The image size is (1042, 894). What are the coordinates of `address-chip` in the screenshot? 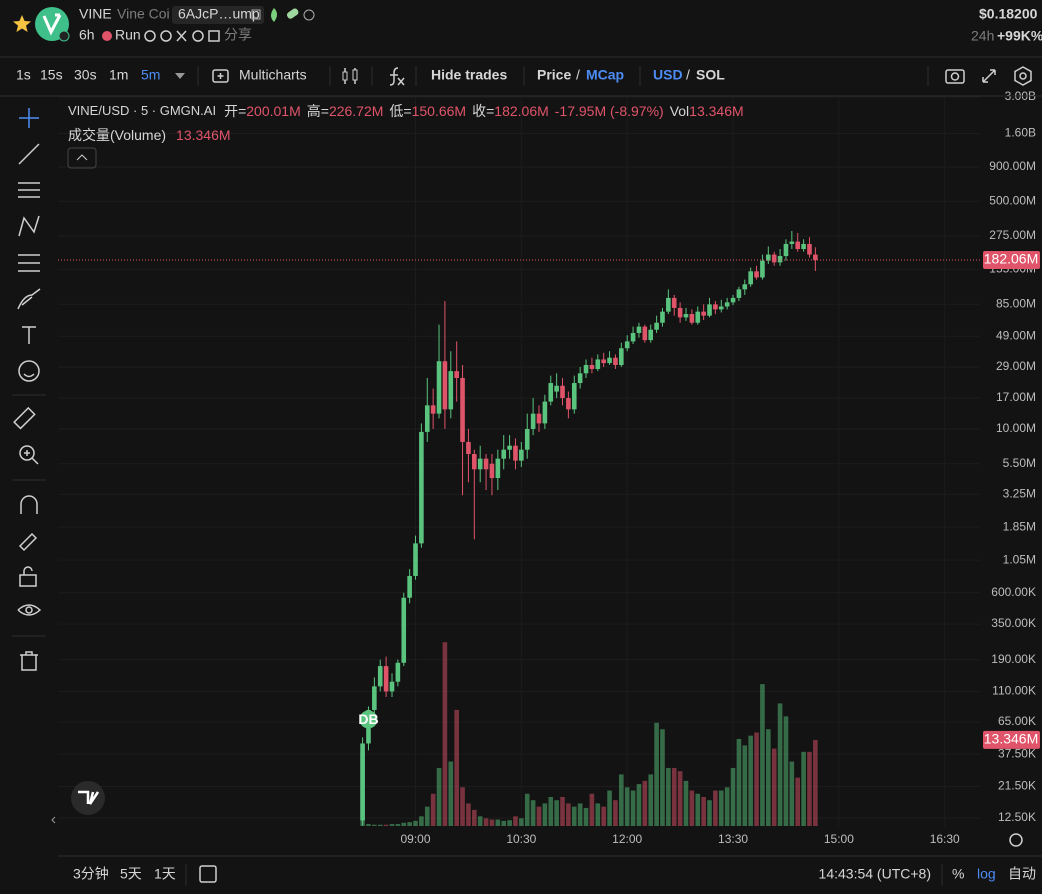 It's located at (218, 15).